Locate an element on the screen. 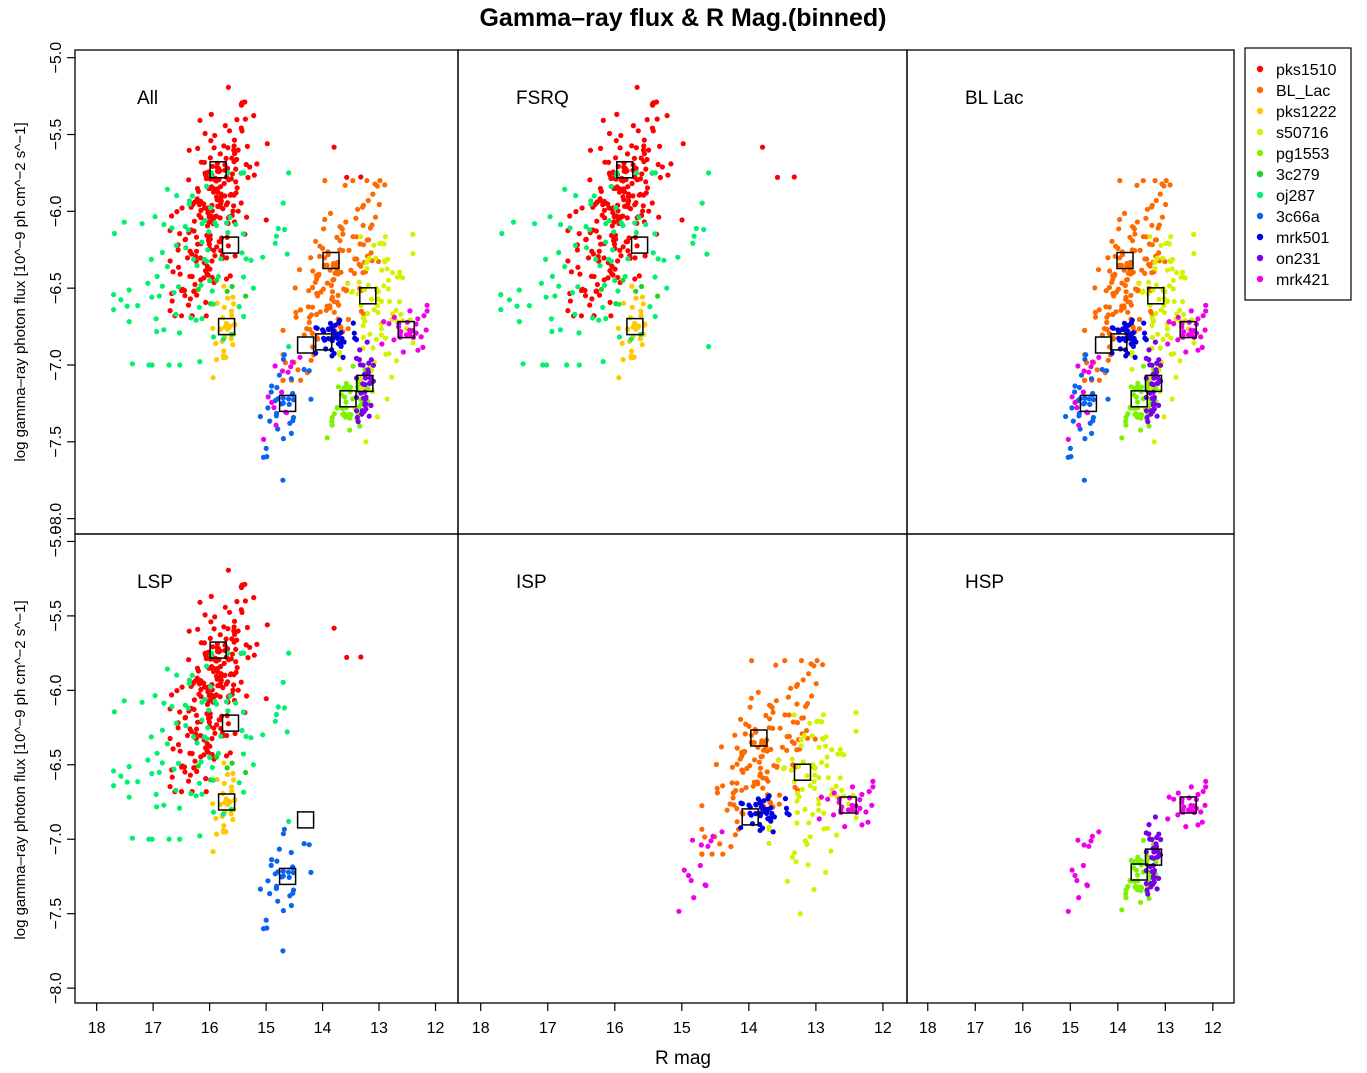  y-tick-label: −6.5 is located at coordinates (56, 288).